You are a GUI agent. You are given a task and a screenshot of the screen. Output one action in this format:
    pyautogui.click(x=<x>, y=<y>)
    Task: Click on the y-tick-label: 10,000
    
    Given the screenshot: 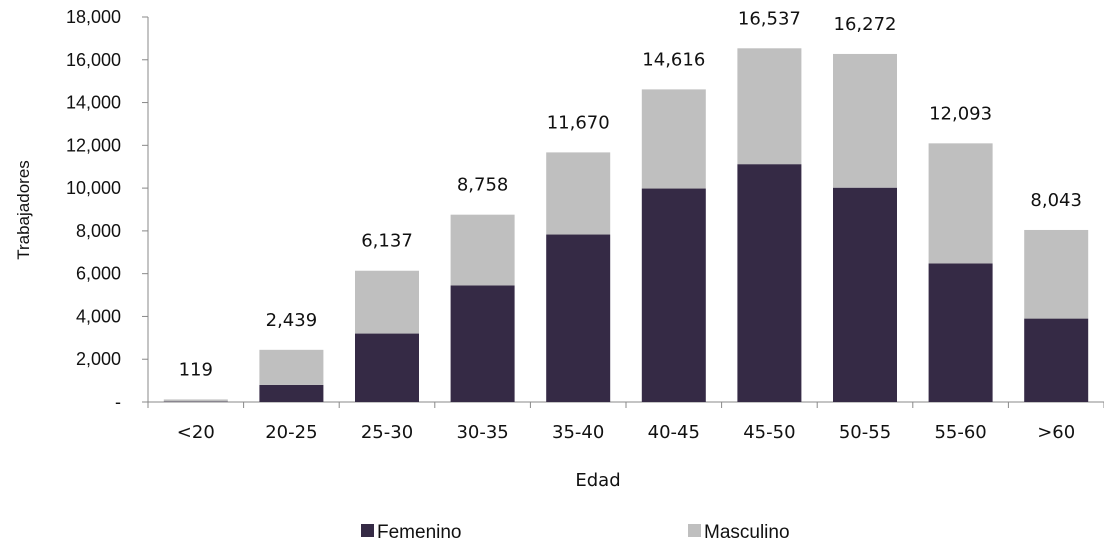 What is the action you would take?
    pyautogui.click(x=93, y=188)
    